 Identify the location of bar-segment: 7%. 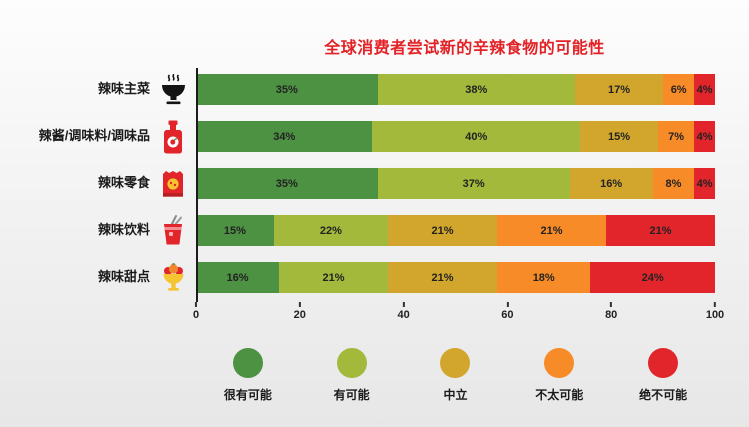
(676, 136).